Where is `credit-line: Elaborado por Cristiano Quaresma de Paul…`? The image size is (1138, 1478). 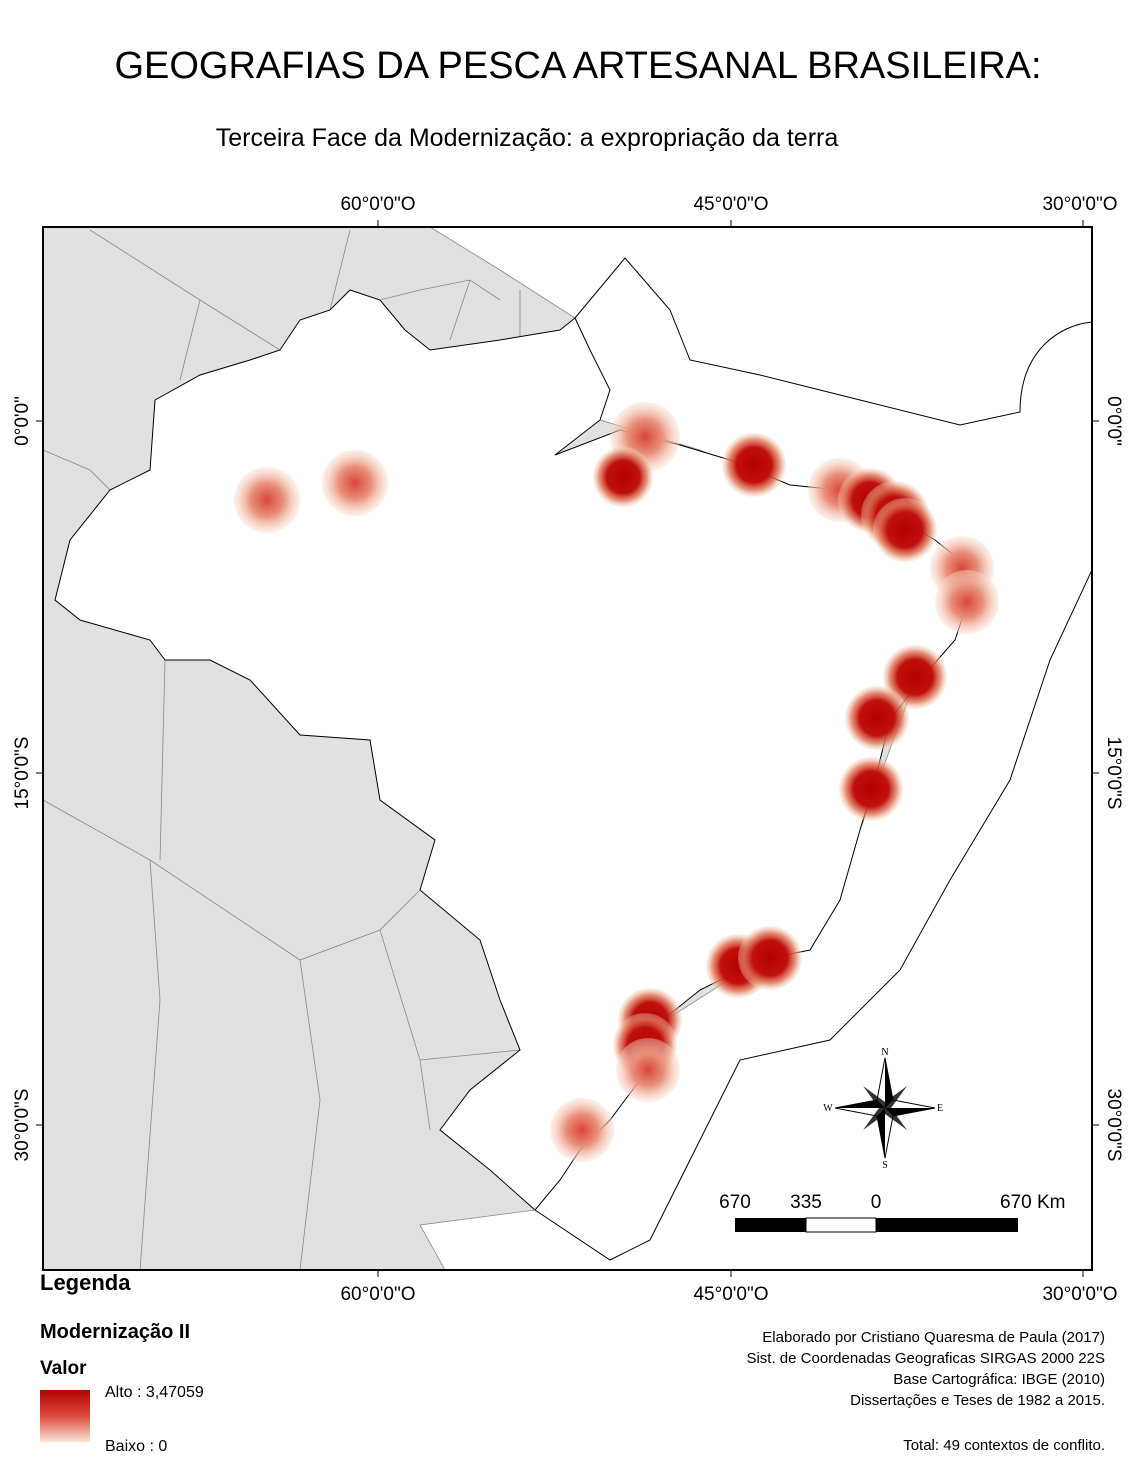
credit-line: Elaborado por Cristiano Quaresma de Paul… is located at coordinates (933, 1337).